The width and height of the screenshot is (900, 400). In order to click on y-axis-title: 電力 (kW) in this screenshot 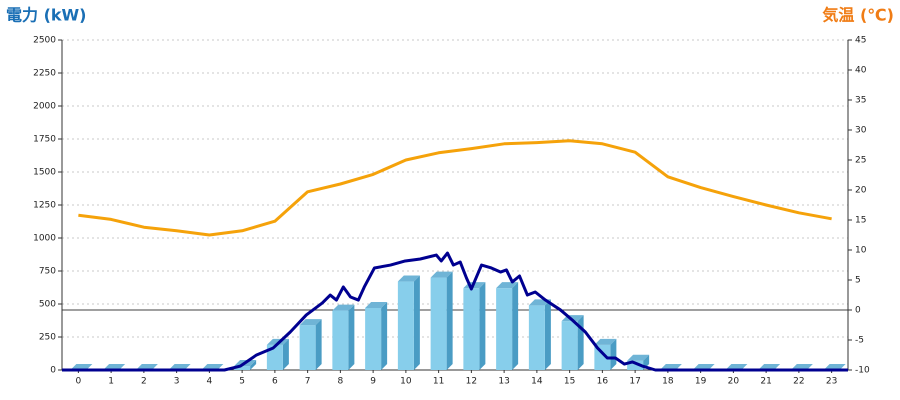, I will do `click(46, 15)`.